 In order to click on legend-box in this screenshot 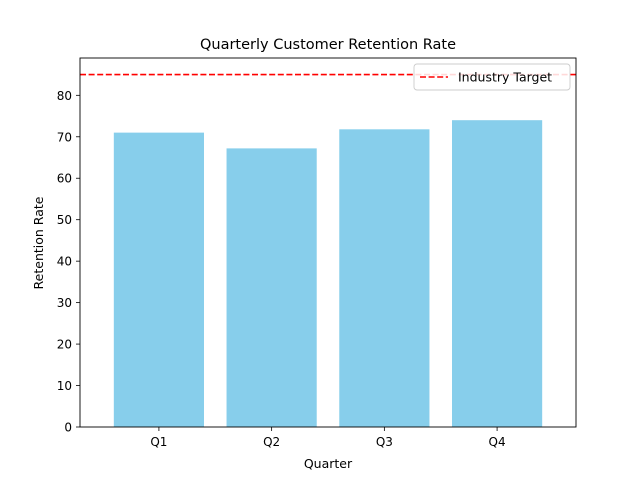, I will do `click(492, 77)`.